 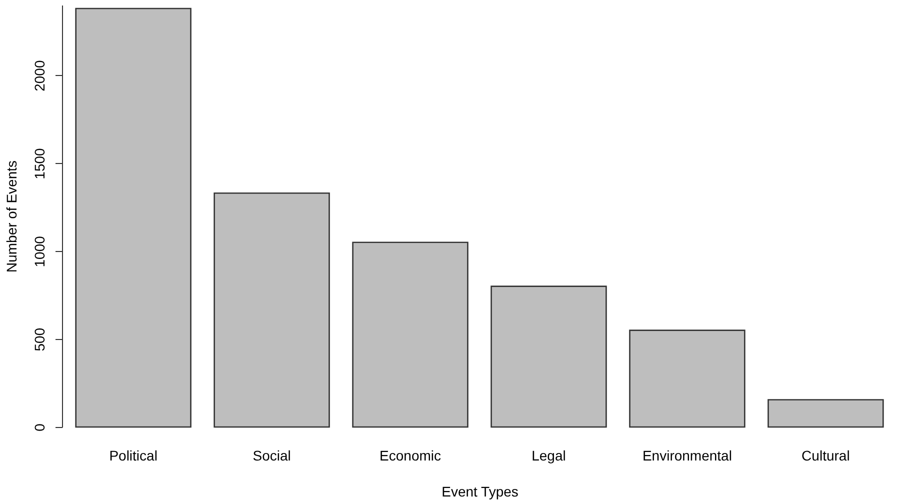 What do you see at coordinates (826, 456) in the screenshot?
I see `x-tick-label: Cultural` at bounding box center [826, 456].